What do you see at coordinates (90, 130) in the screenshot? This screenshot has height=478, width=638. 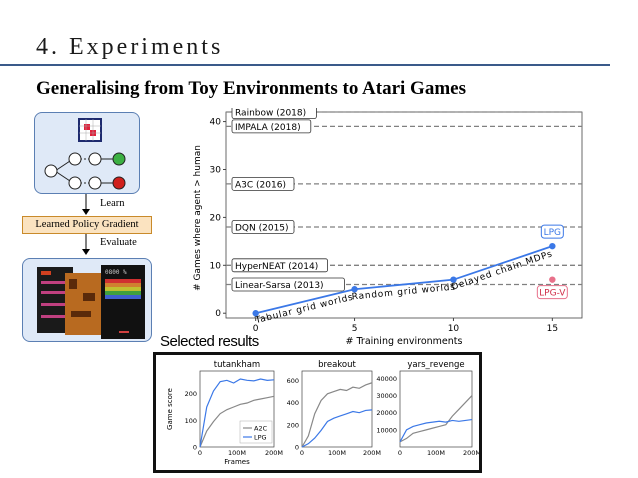 I see `grid-world-icon` at bounding box center [90, 130].